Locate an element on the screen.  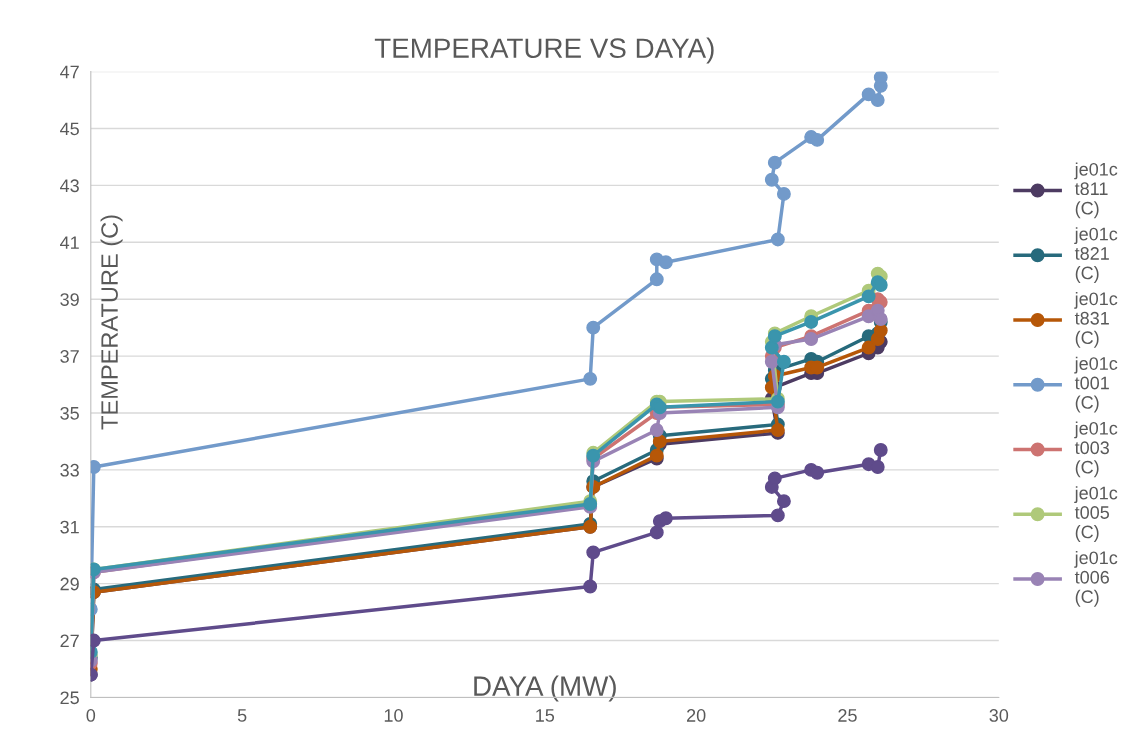
x-tick-label: 15 is located at coordinates (545, 715).